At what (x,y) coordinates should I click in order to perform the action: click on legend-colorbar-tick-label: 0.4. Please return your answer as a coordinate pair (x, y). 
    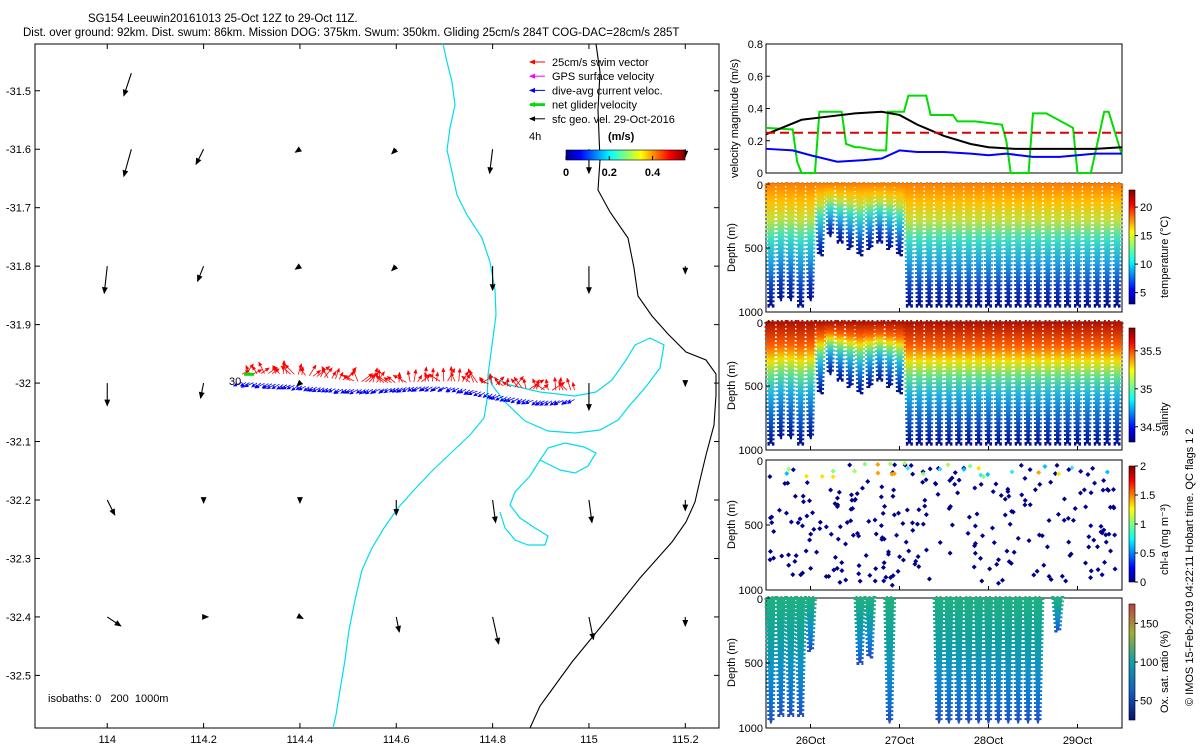
    Looking at the image, I should click on (653, 173).